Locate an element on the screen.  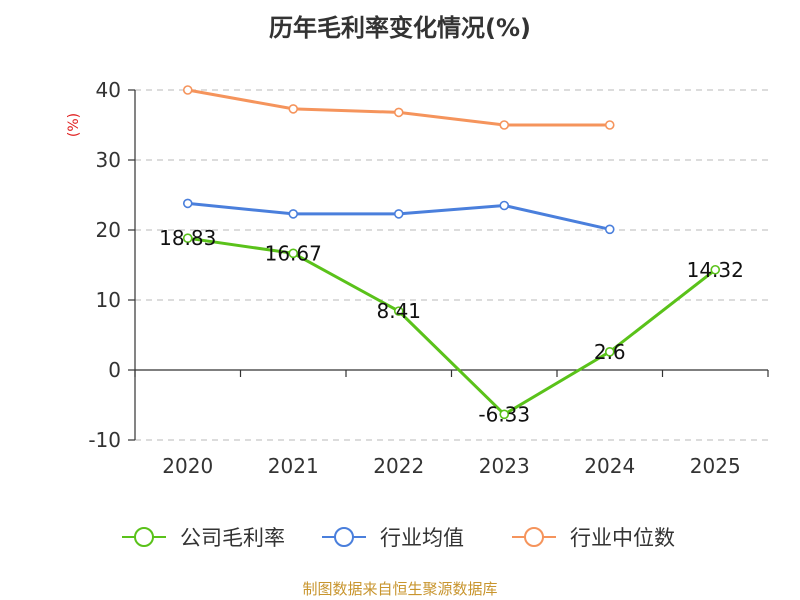
y-tick-label: 20 is located at coordinates (108, 230).